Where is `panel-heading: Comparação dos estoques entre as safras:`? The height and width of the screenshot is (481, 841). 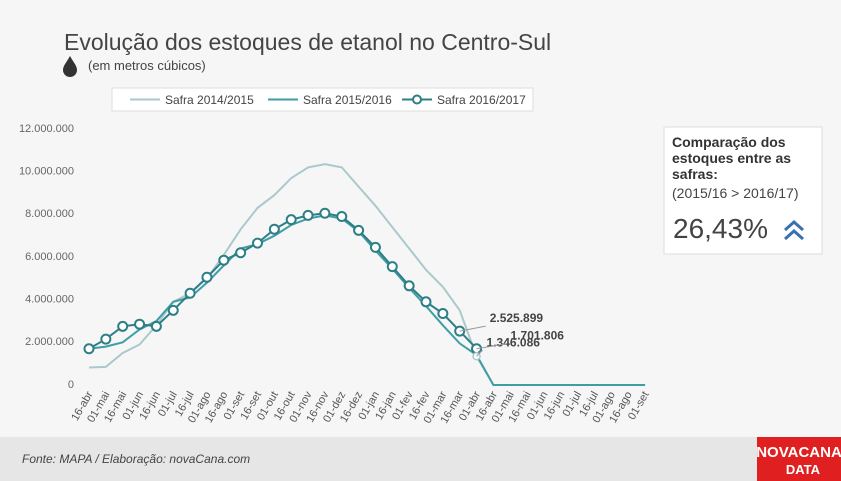
panel-heading: Comparação dos estoques entre as safras: is located at coordinates (732, 158).